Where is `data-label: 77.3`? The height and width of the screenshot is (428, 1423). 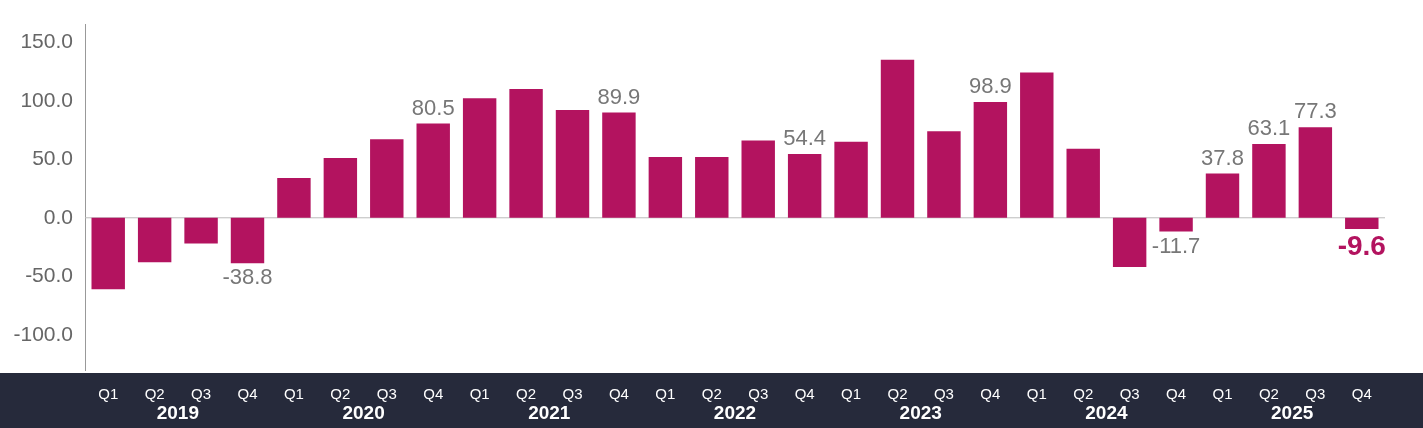
data-label: 77.3 is located at coordinates (1315, 111).